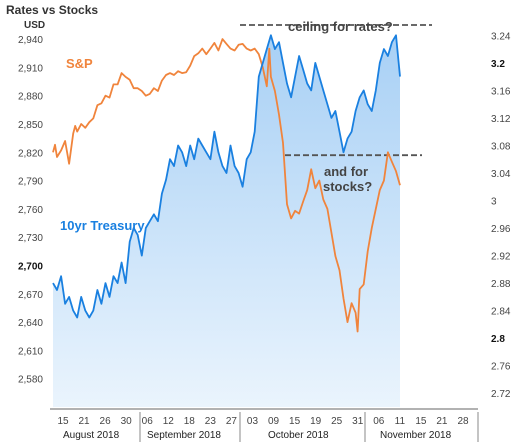 Image resolution: width=521 pixels, height=442 pixels. I want to click on right-tick-label: 2.88, so click(501, 284).